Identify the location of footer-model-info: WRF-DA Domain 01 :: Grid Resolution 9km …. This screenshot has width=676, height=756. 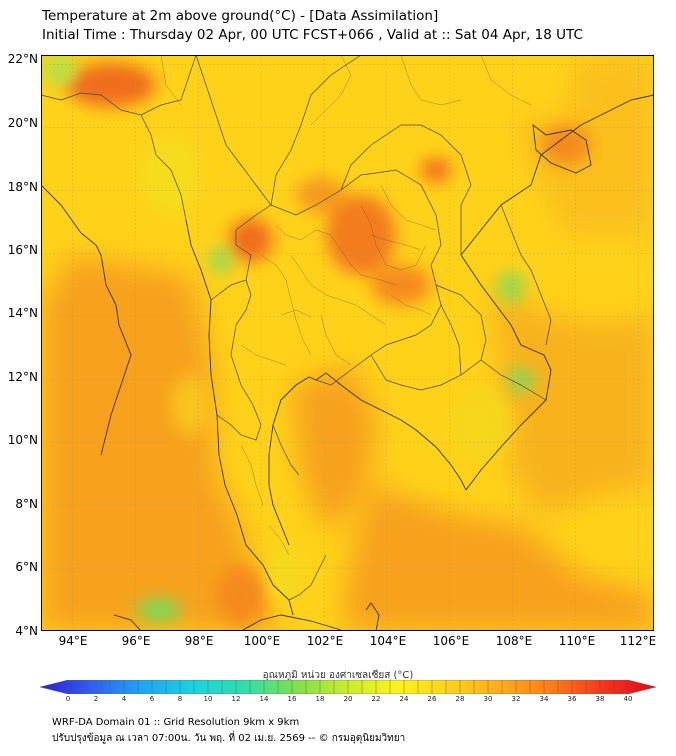
(176, 722).